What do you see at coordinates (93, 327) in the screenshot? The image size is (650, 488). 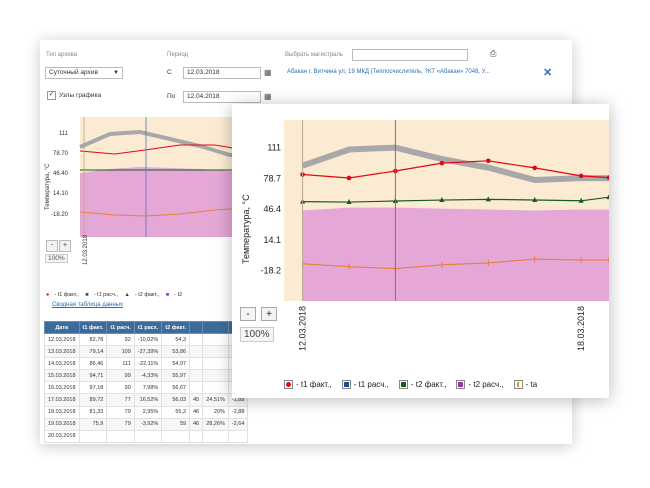 I see `column-header: t1 факт.` at bounding box center [93, 327].